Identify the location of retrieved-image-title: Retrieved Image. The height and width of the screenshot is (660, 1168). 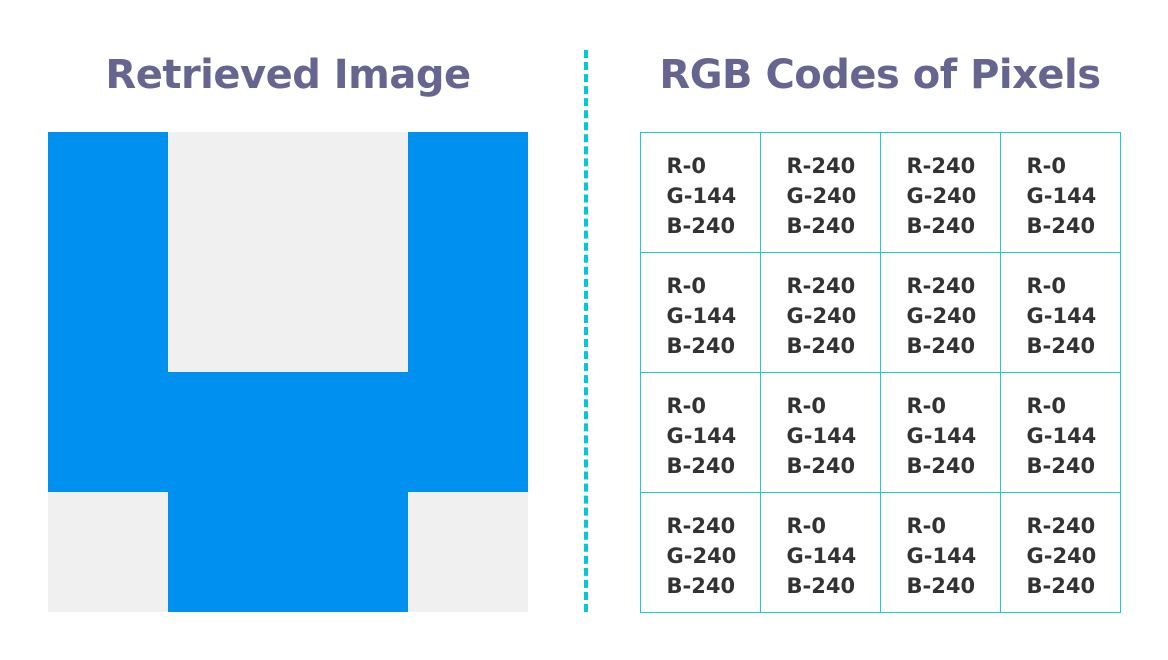
(288, 75).